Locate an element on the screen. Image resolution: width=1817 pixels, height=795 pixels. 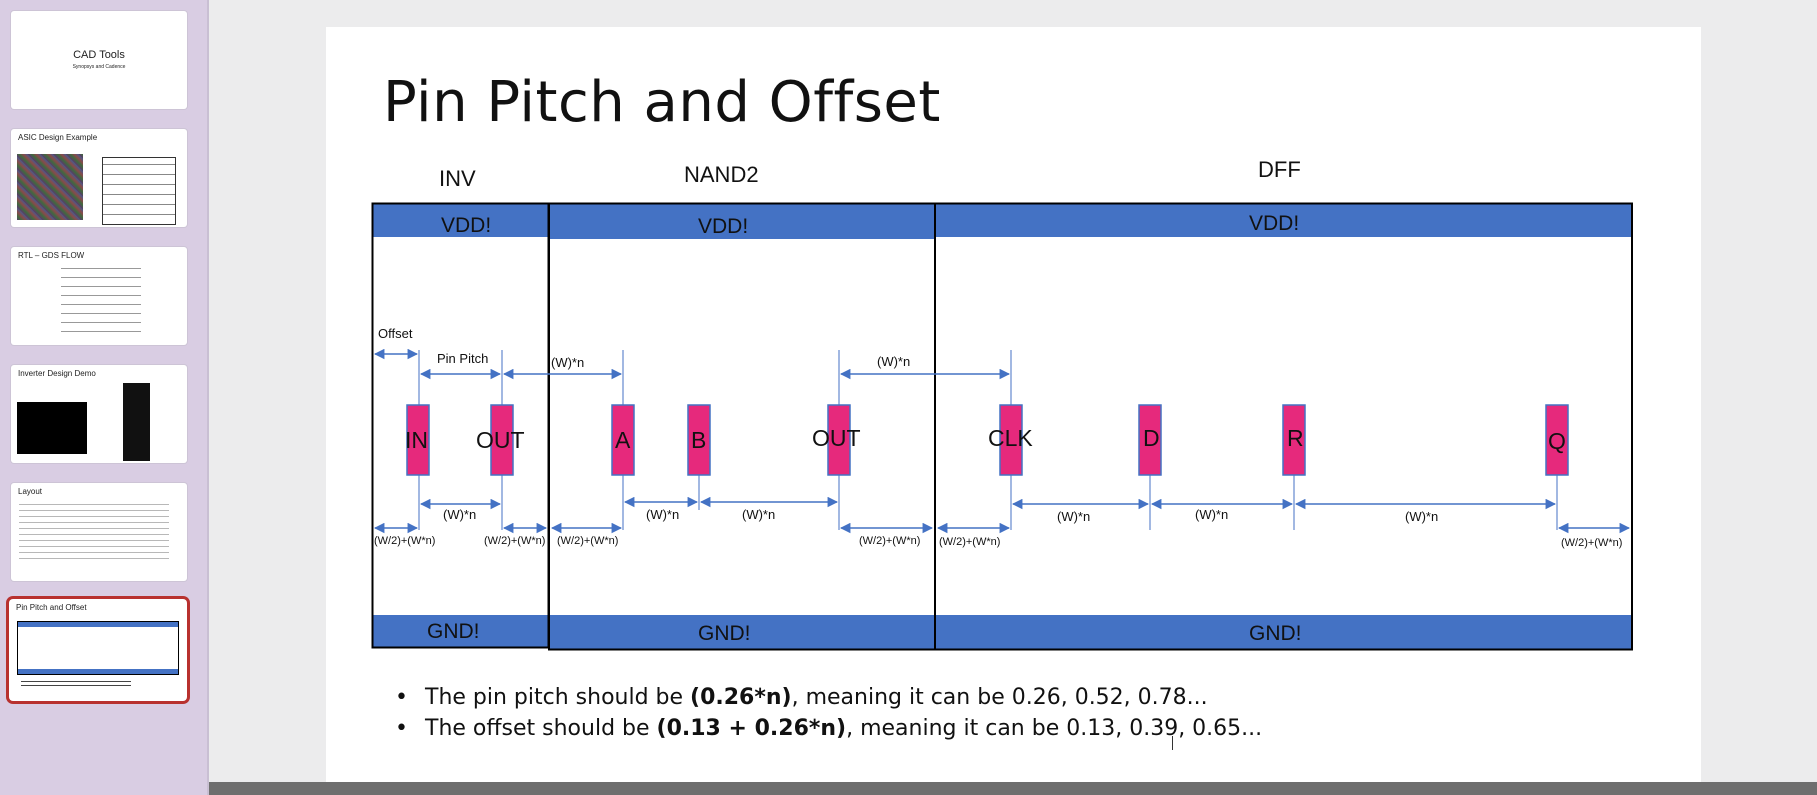
gnd-label-nand2: GND! is located at coordinates (724, 633).